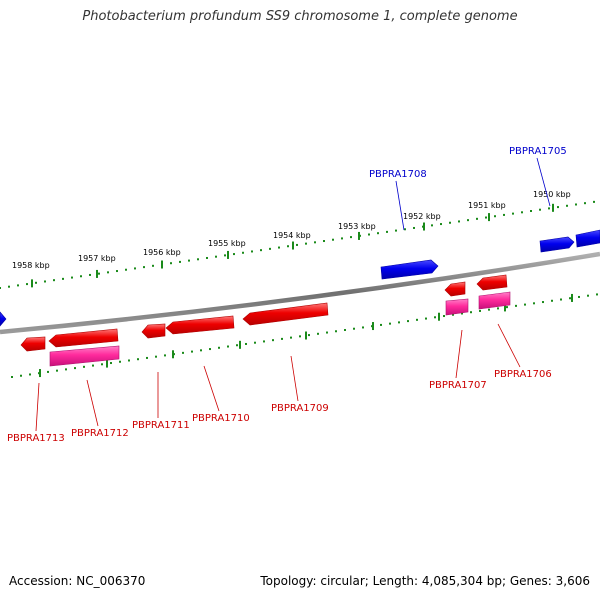  Describe the element at coordinates (409, 269) in the screenshot. I see `gene-arrow-pbpra1708` at that location.